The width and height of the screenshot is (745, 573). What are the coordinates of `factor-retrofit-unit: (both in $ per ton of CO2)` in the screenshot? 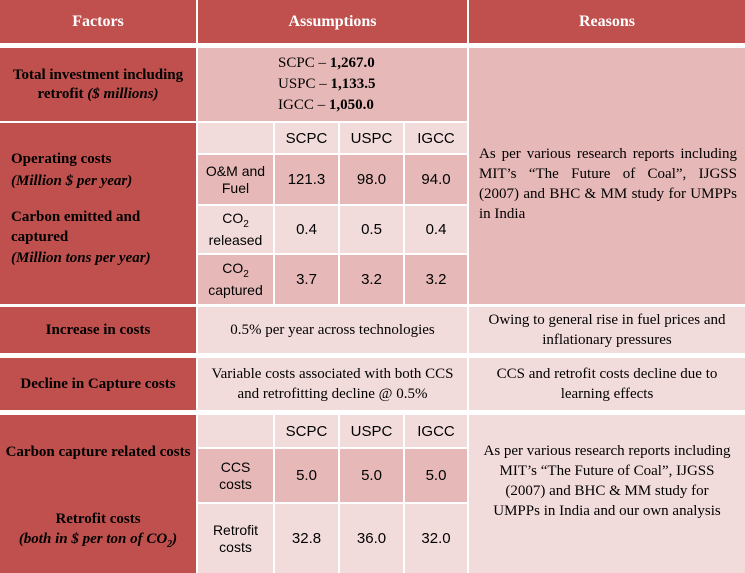 It's located at (98, 542).